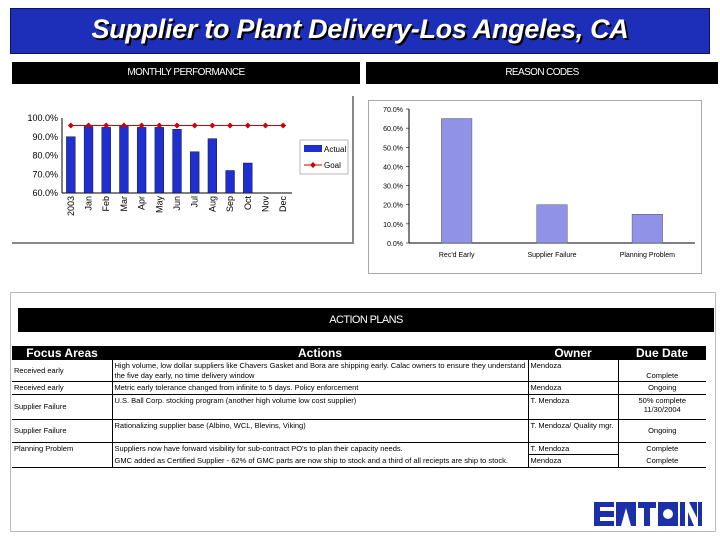 The image size is (720, 540). I want to click on col-header-due-date: Due Date, so click(662, 353).